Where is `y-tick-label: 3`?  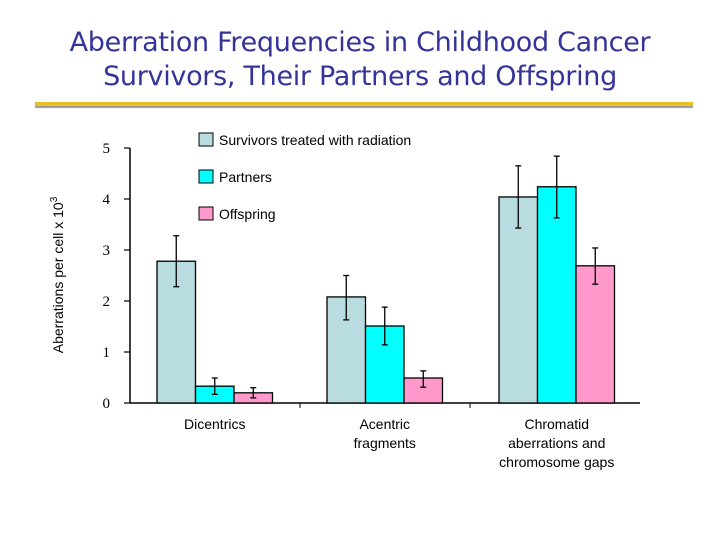 y-tick-label: 3 is located at coordinates (107, 251).